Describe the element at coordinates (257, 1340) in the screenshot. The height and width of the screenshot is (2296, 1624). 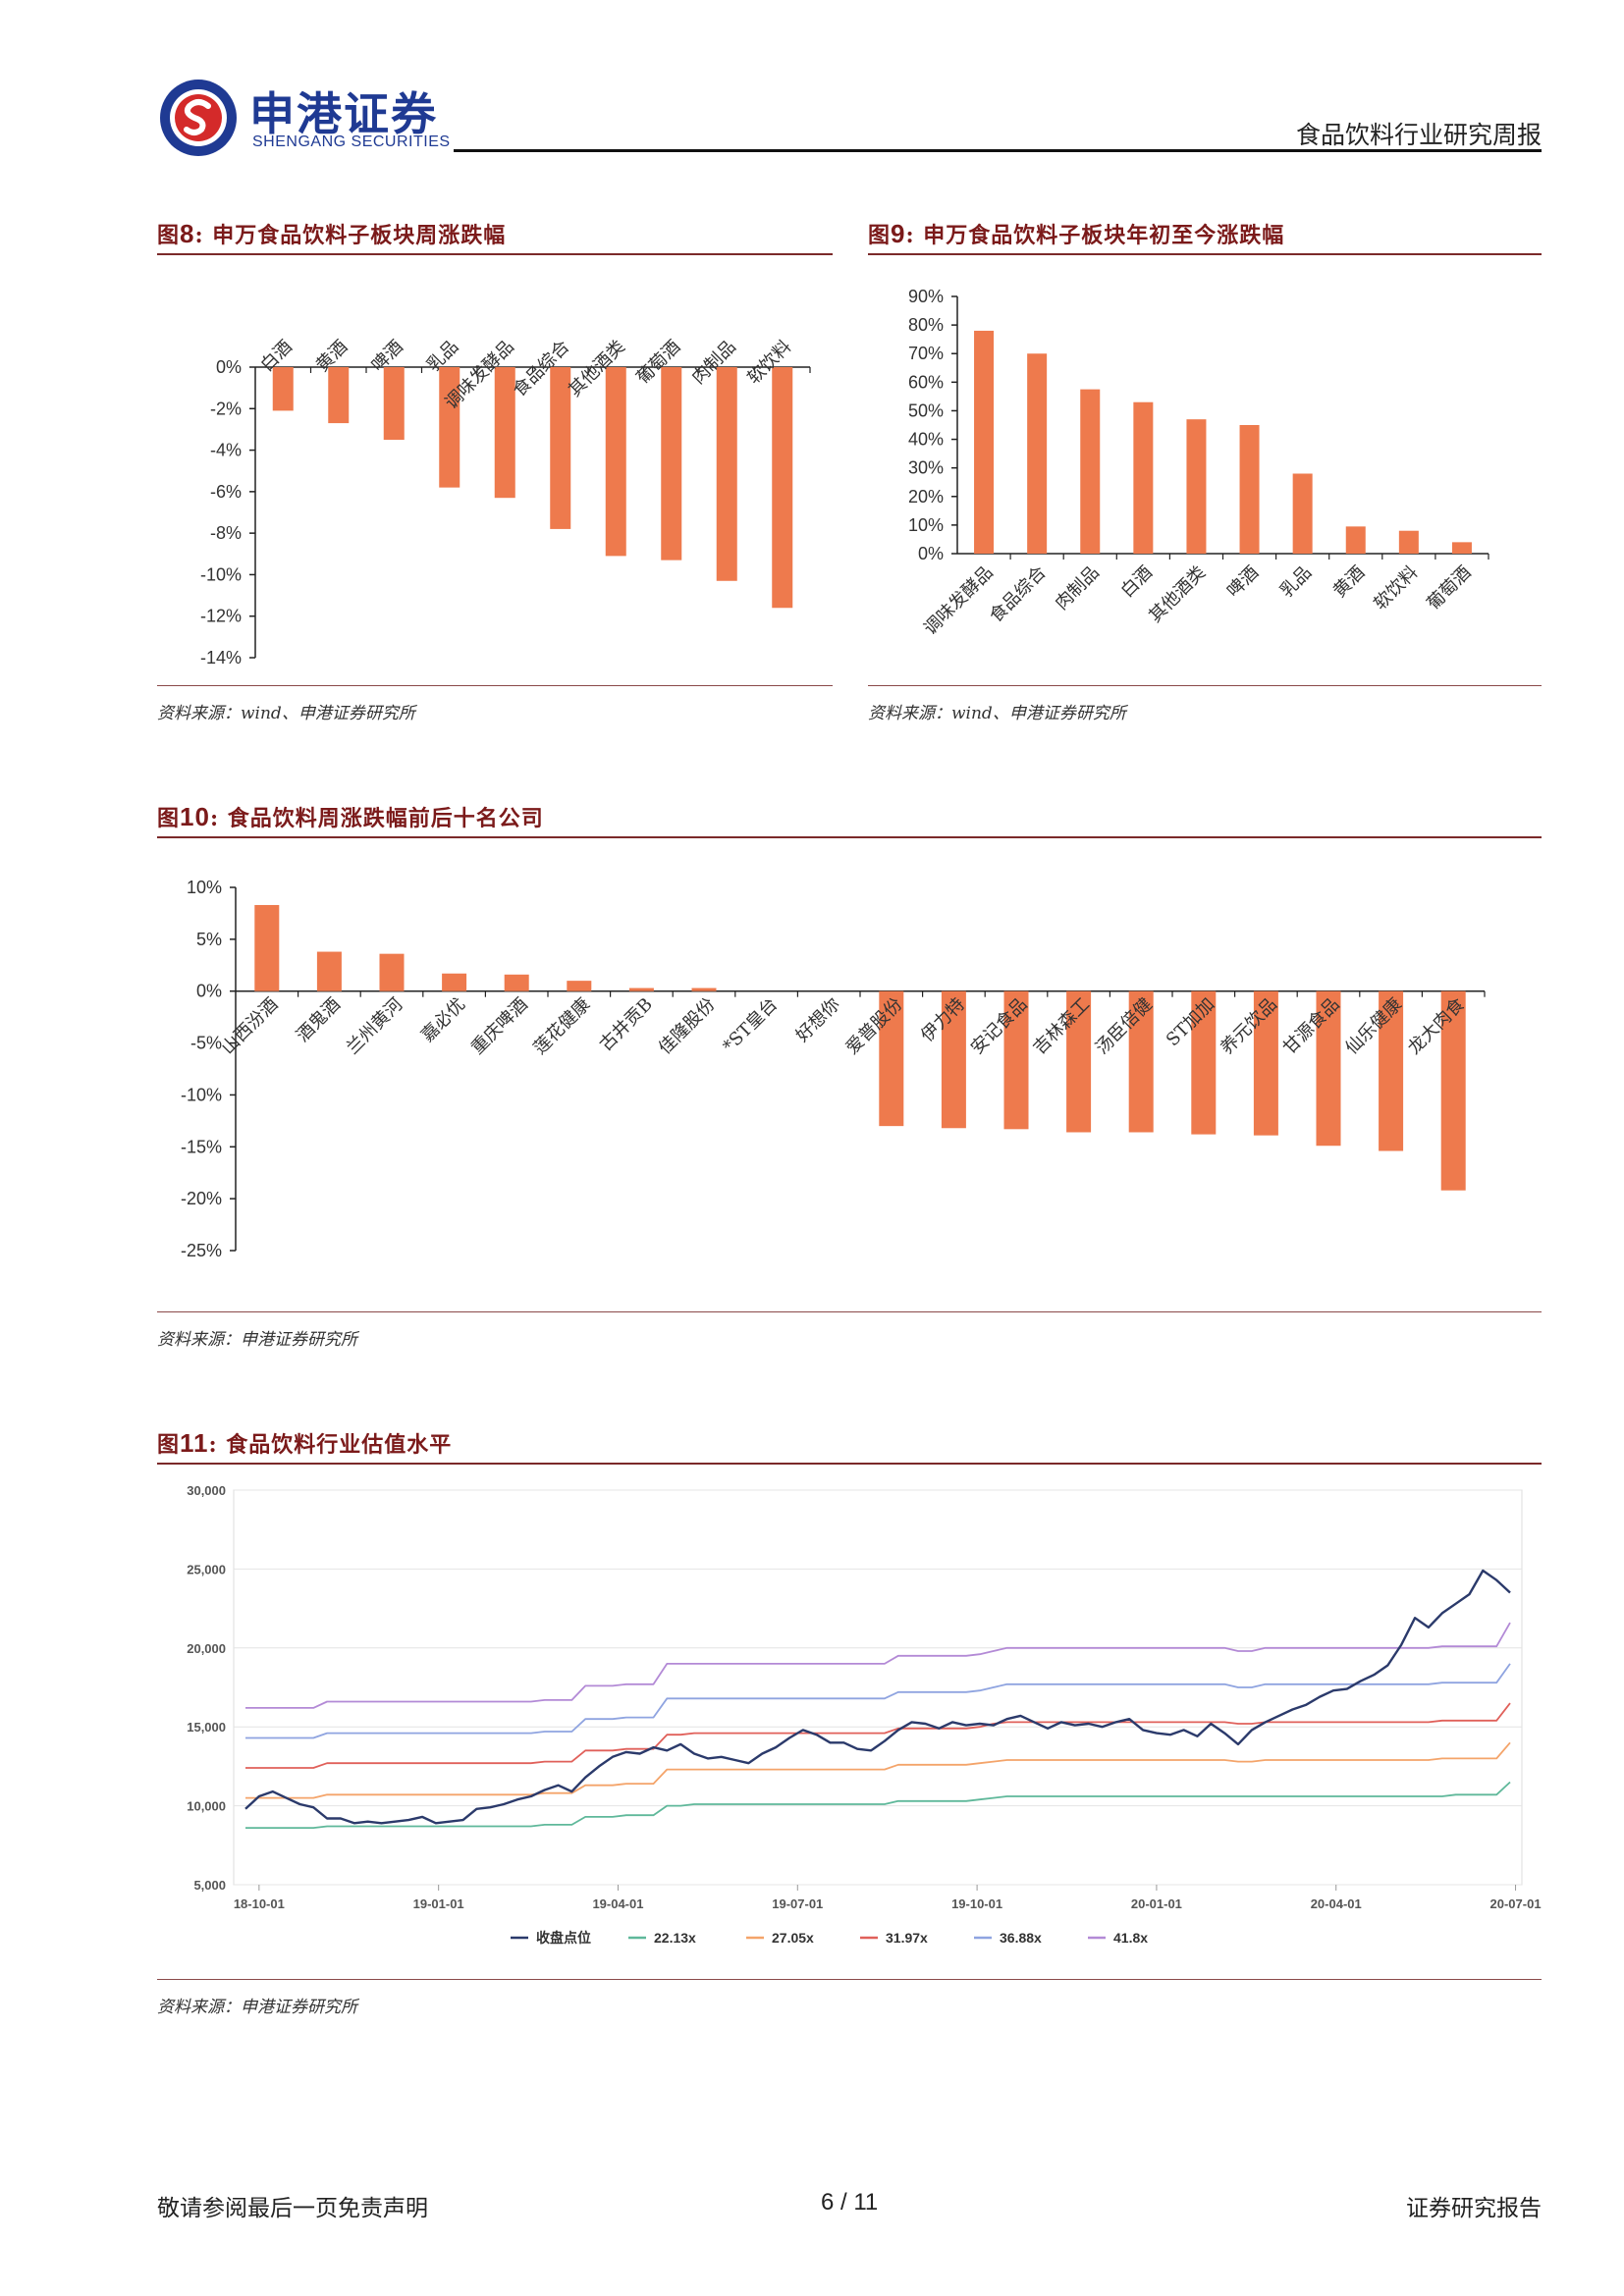
I see `figure-10-source: 资料来源：申港证券研究所` at that location.